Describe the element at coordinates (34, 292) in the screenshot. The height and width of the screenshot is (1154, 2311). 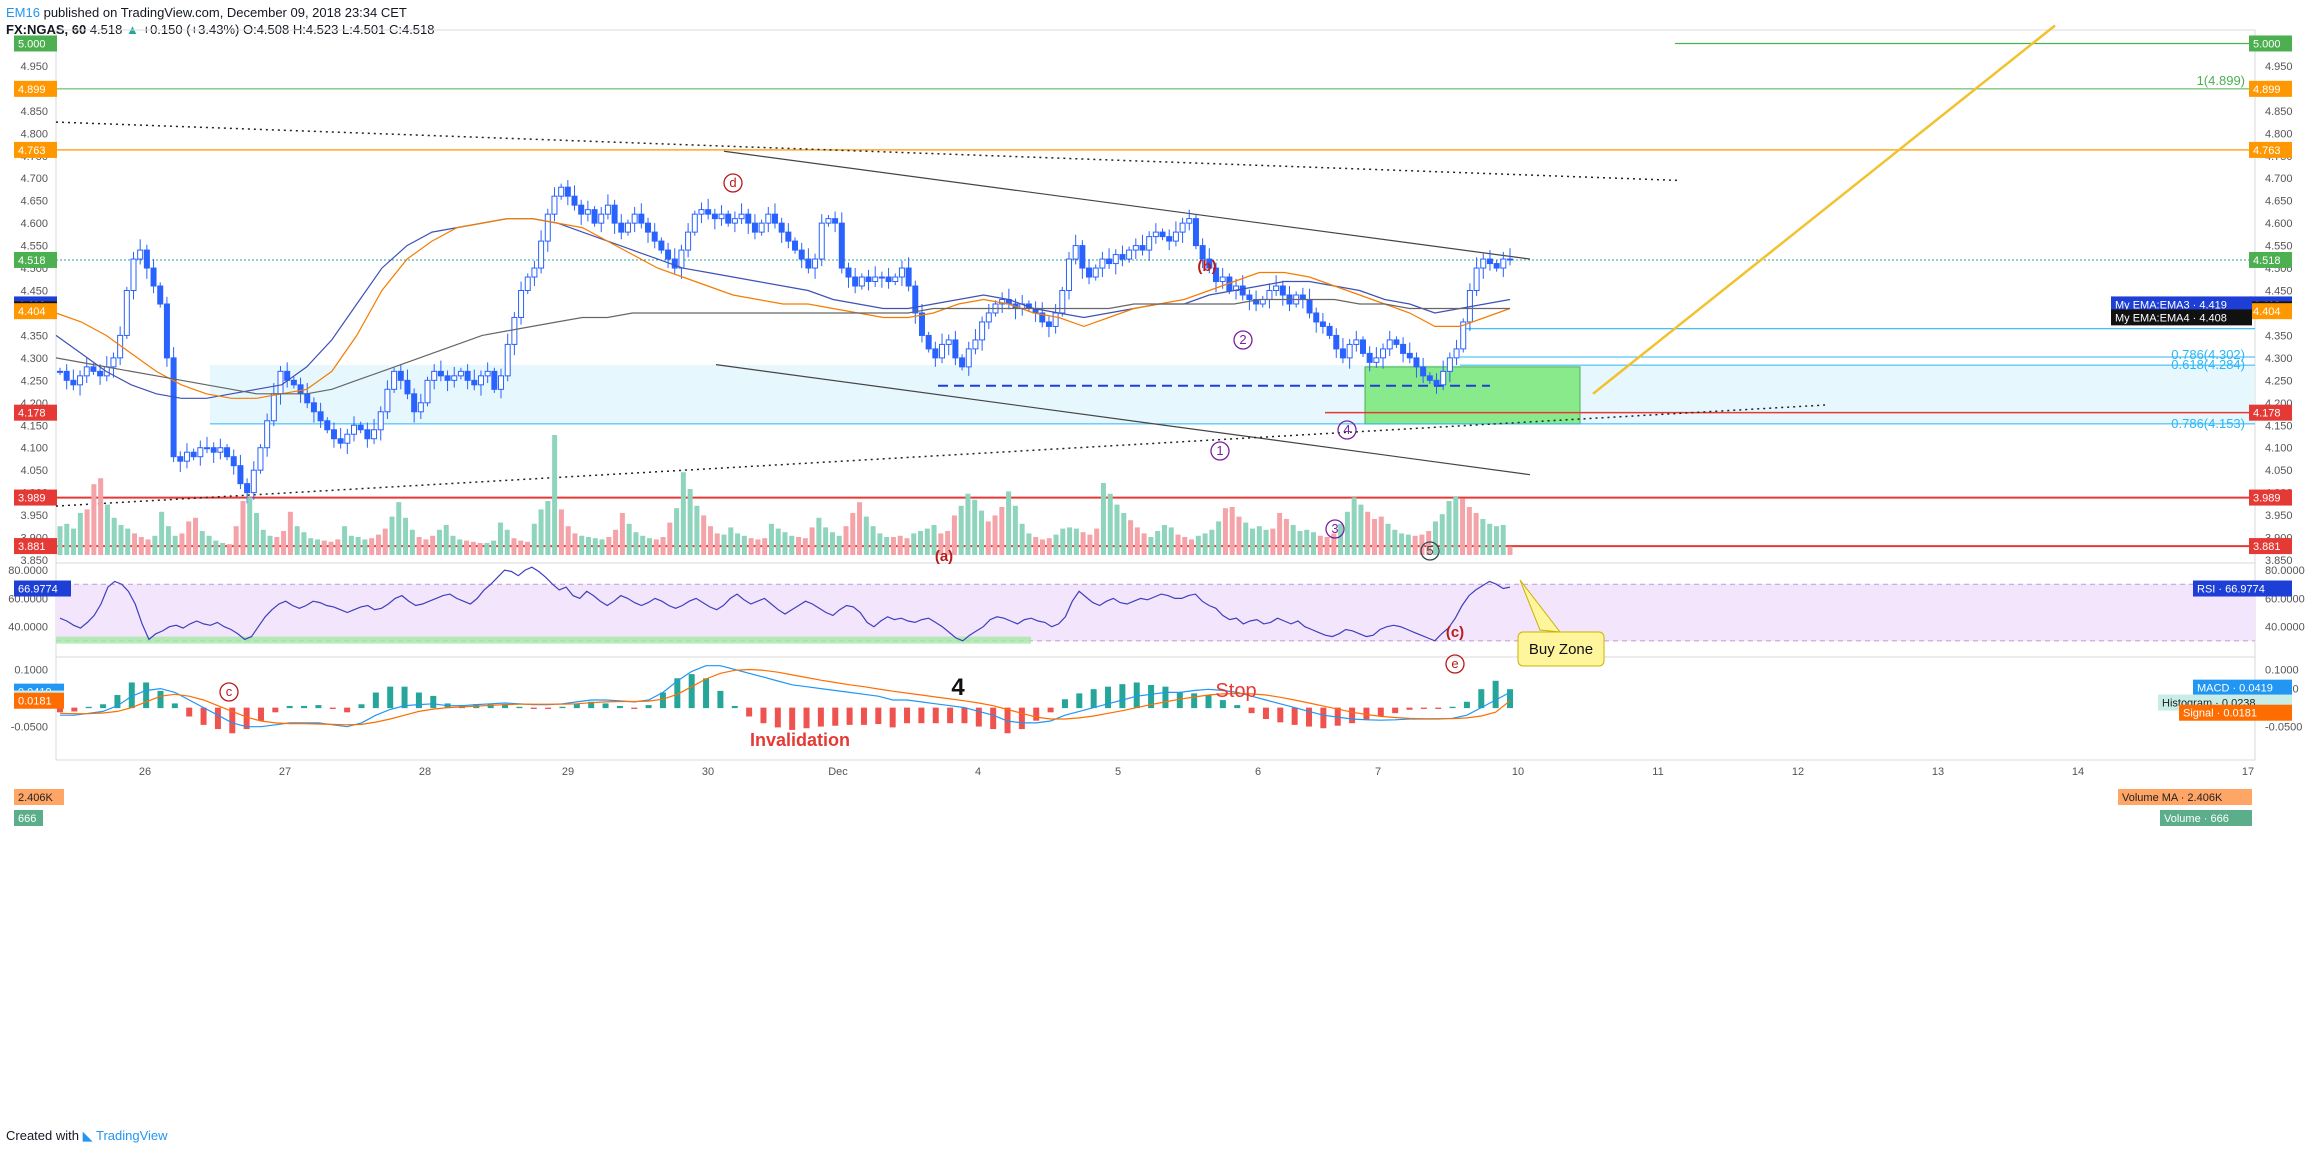
I see `price-tick-left: 4.450` at that location.